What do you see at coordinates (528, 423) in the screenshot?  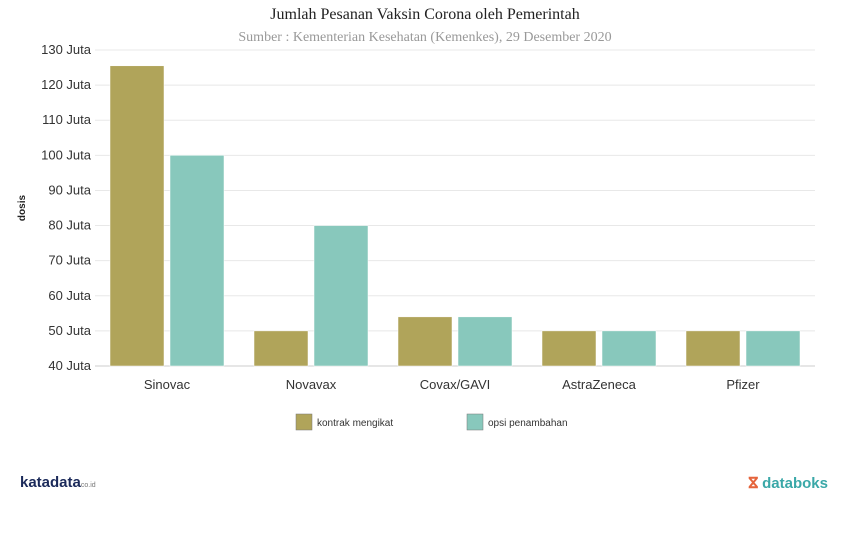 I see `legend-label: opsi penambahan` at bounding box center [528, 423].